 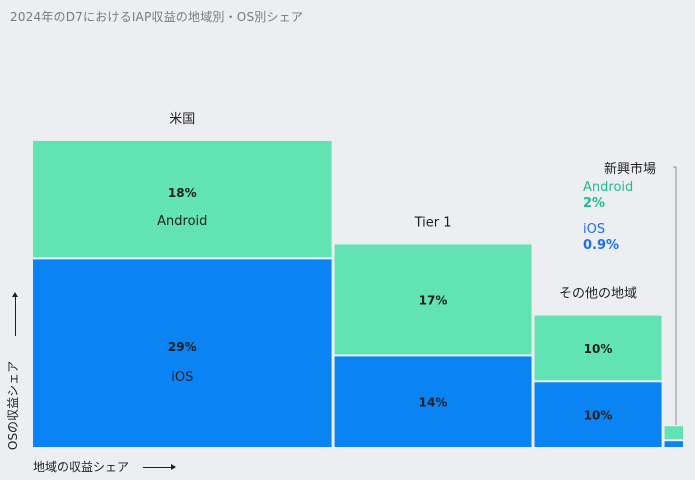 I want to click on android-value-2: 10%, so click(x=598, y=349).